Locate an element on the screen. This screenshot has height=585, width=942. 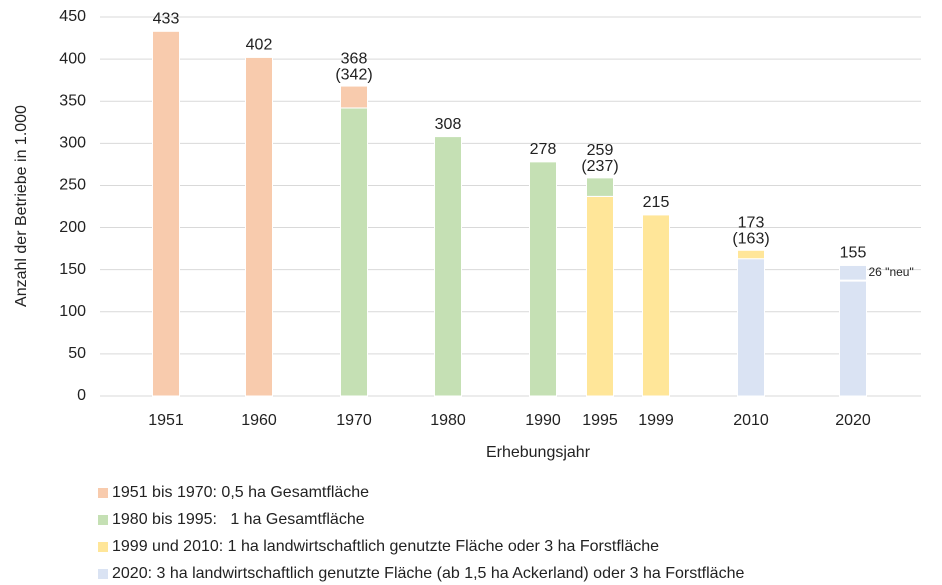
legend-label: 1980 bis 1995: 1 ha Gesamtfläche is located at coordinates (238, 519).